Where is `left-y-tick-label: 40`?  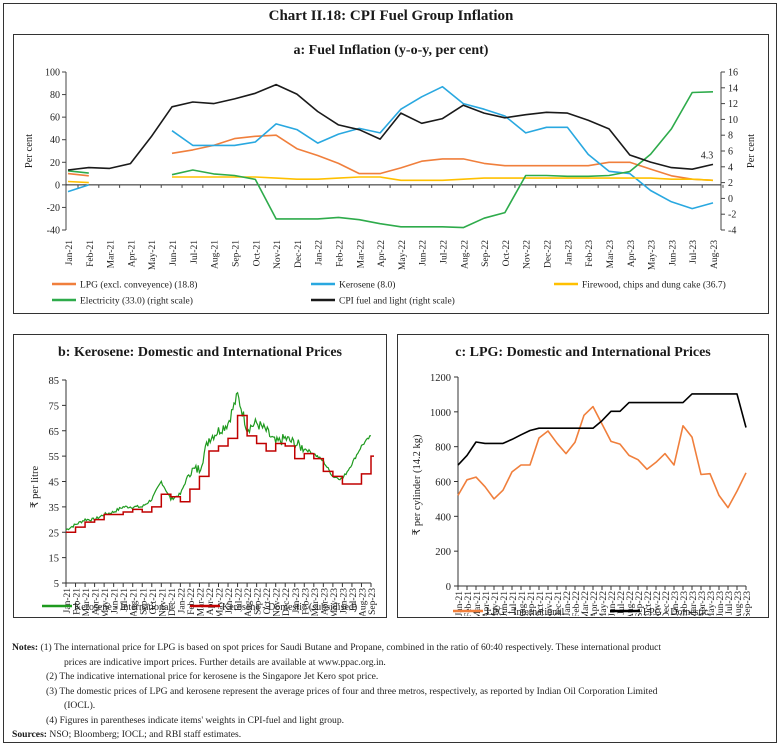 left-y-tick-label: 40 is located at coordinates (55, 140).